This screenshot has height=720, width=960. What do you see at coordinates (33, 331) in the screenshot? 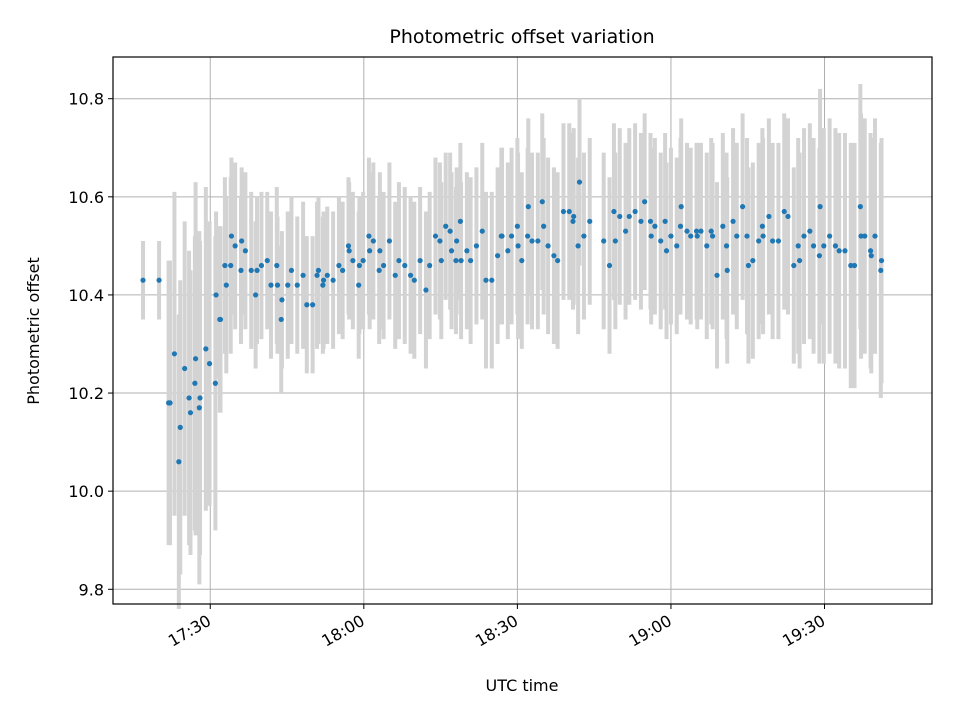
I see `y-axis-title: Photometric offset` at bounding box center [33, 331].